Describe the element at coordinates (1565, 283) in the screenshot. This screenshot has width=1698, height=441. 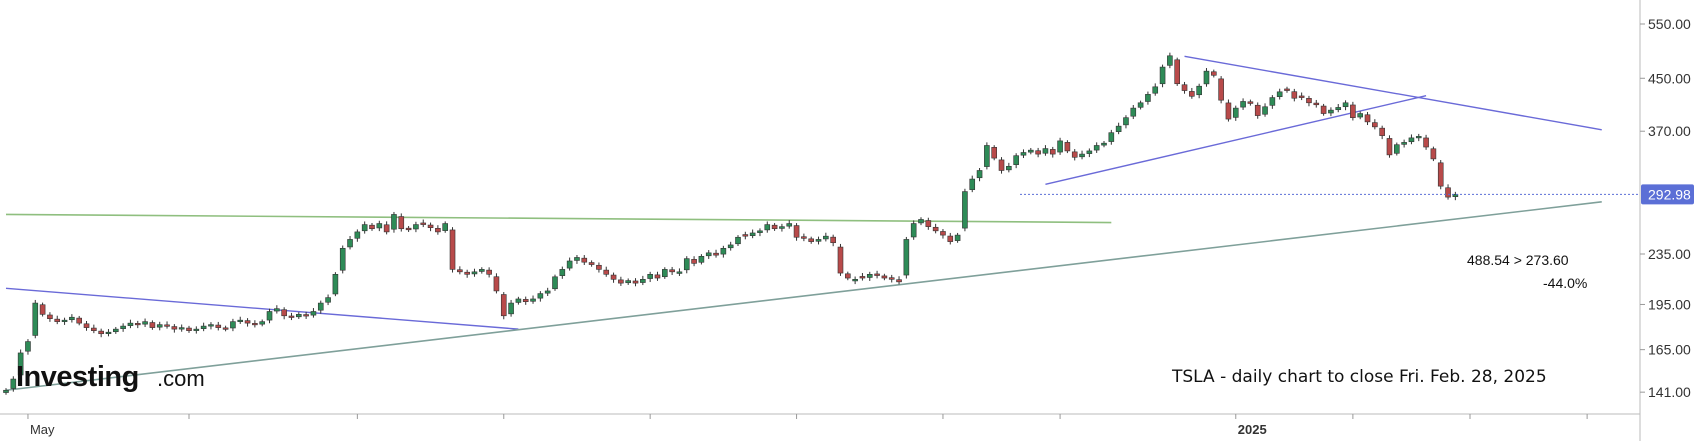
I see `annotation-percent-change: -44.0%` at that location.